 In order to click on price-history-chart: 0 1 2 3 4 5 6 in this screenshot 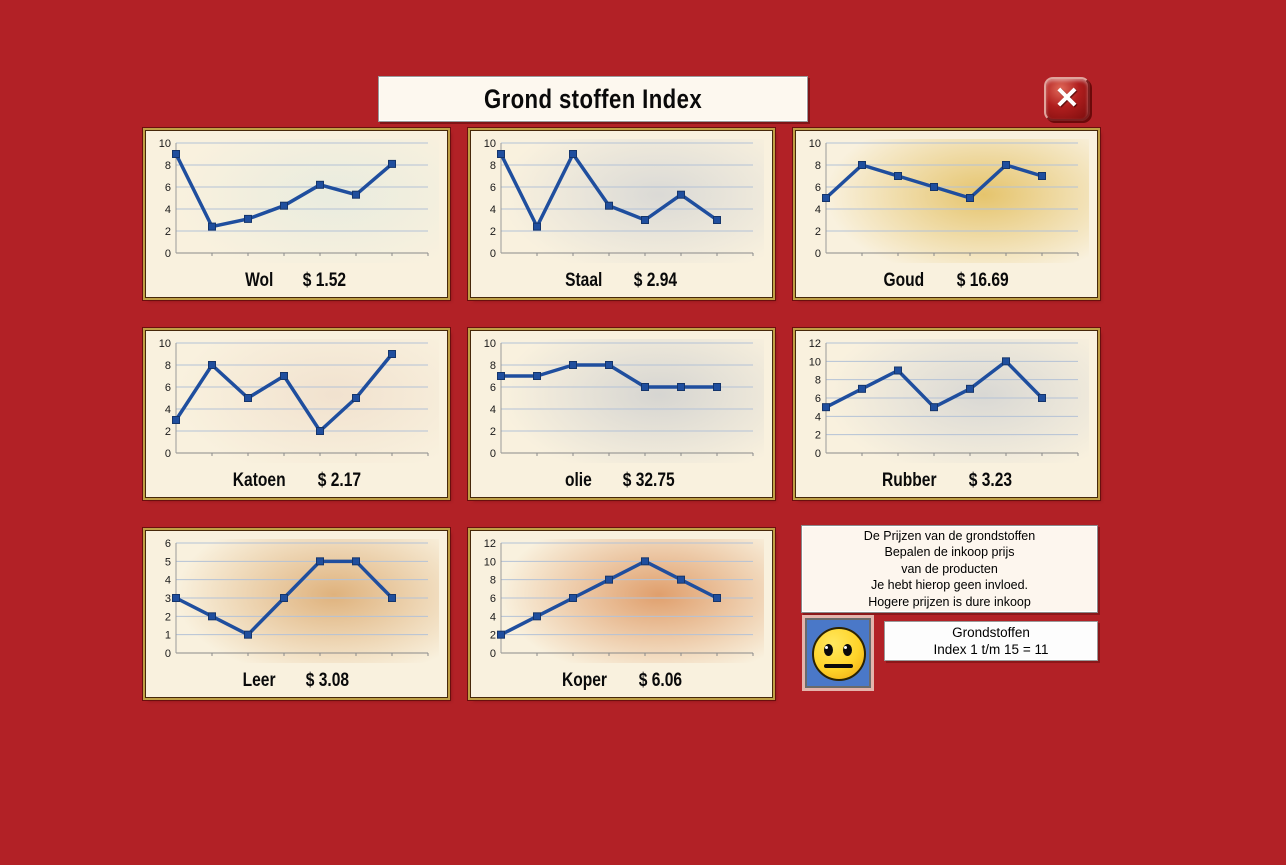, I will do `click(297, 599)`.